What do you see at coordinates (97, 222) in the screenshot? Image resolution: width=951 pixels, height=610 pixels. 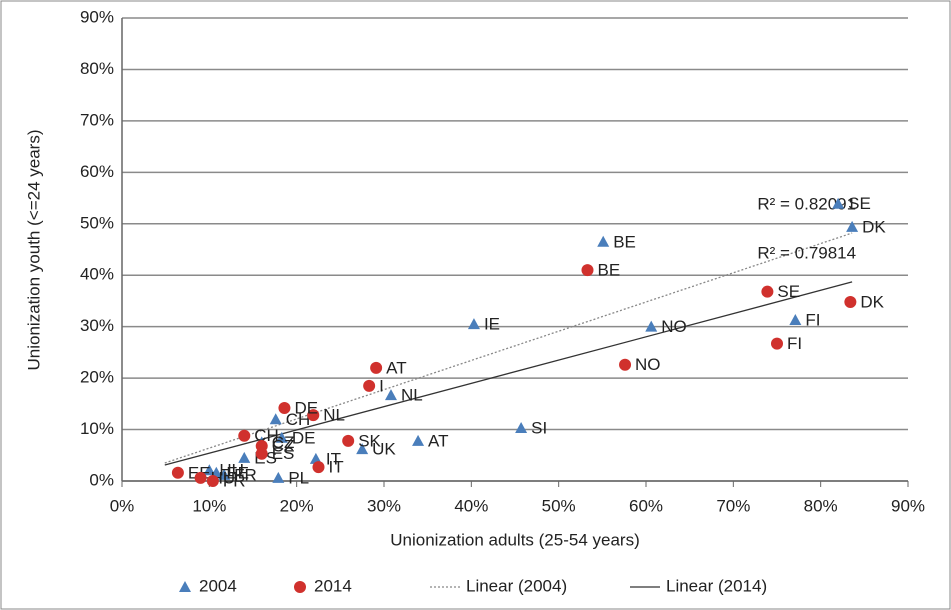 I see `y-tick-label: 50%` at bounding box center [97, 222].